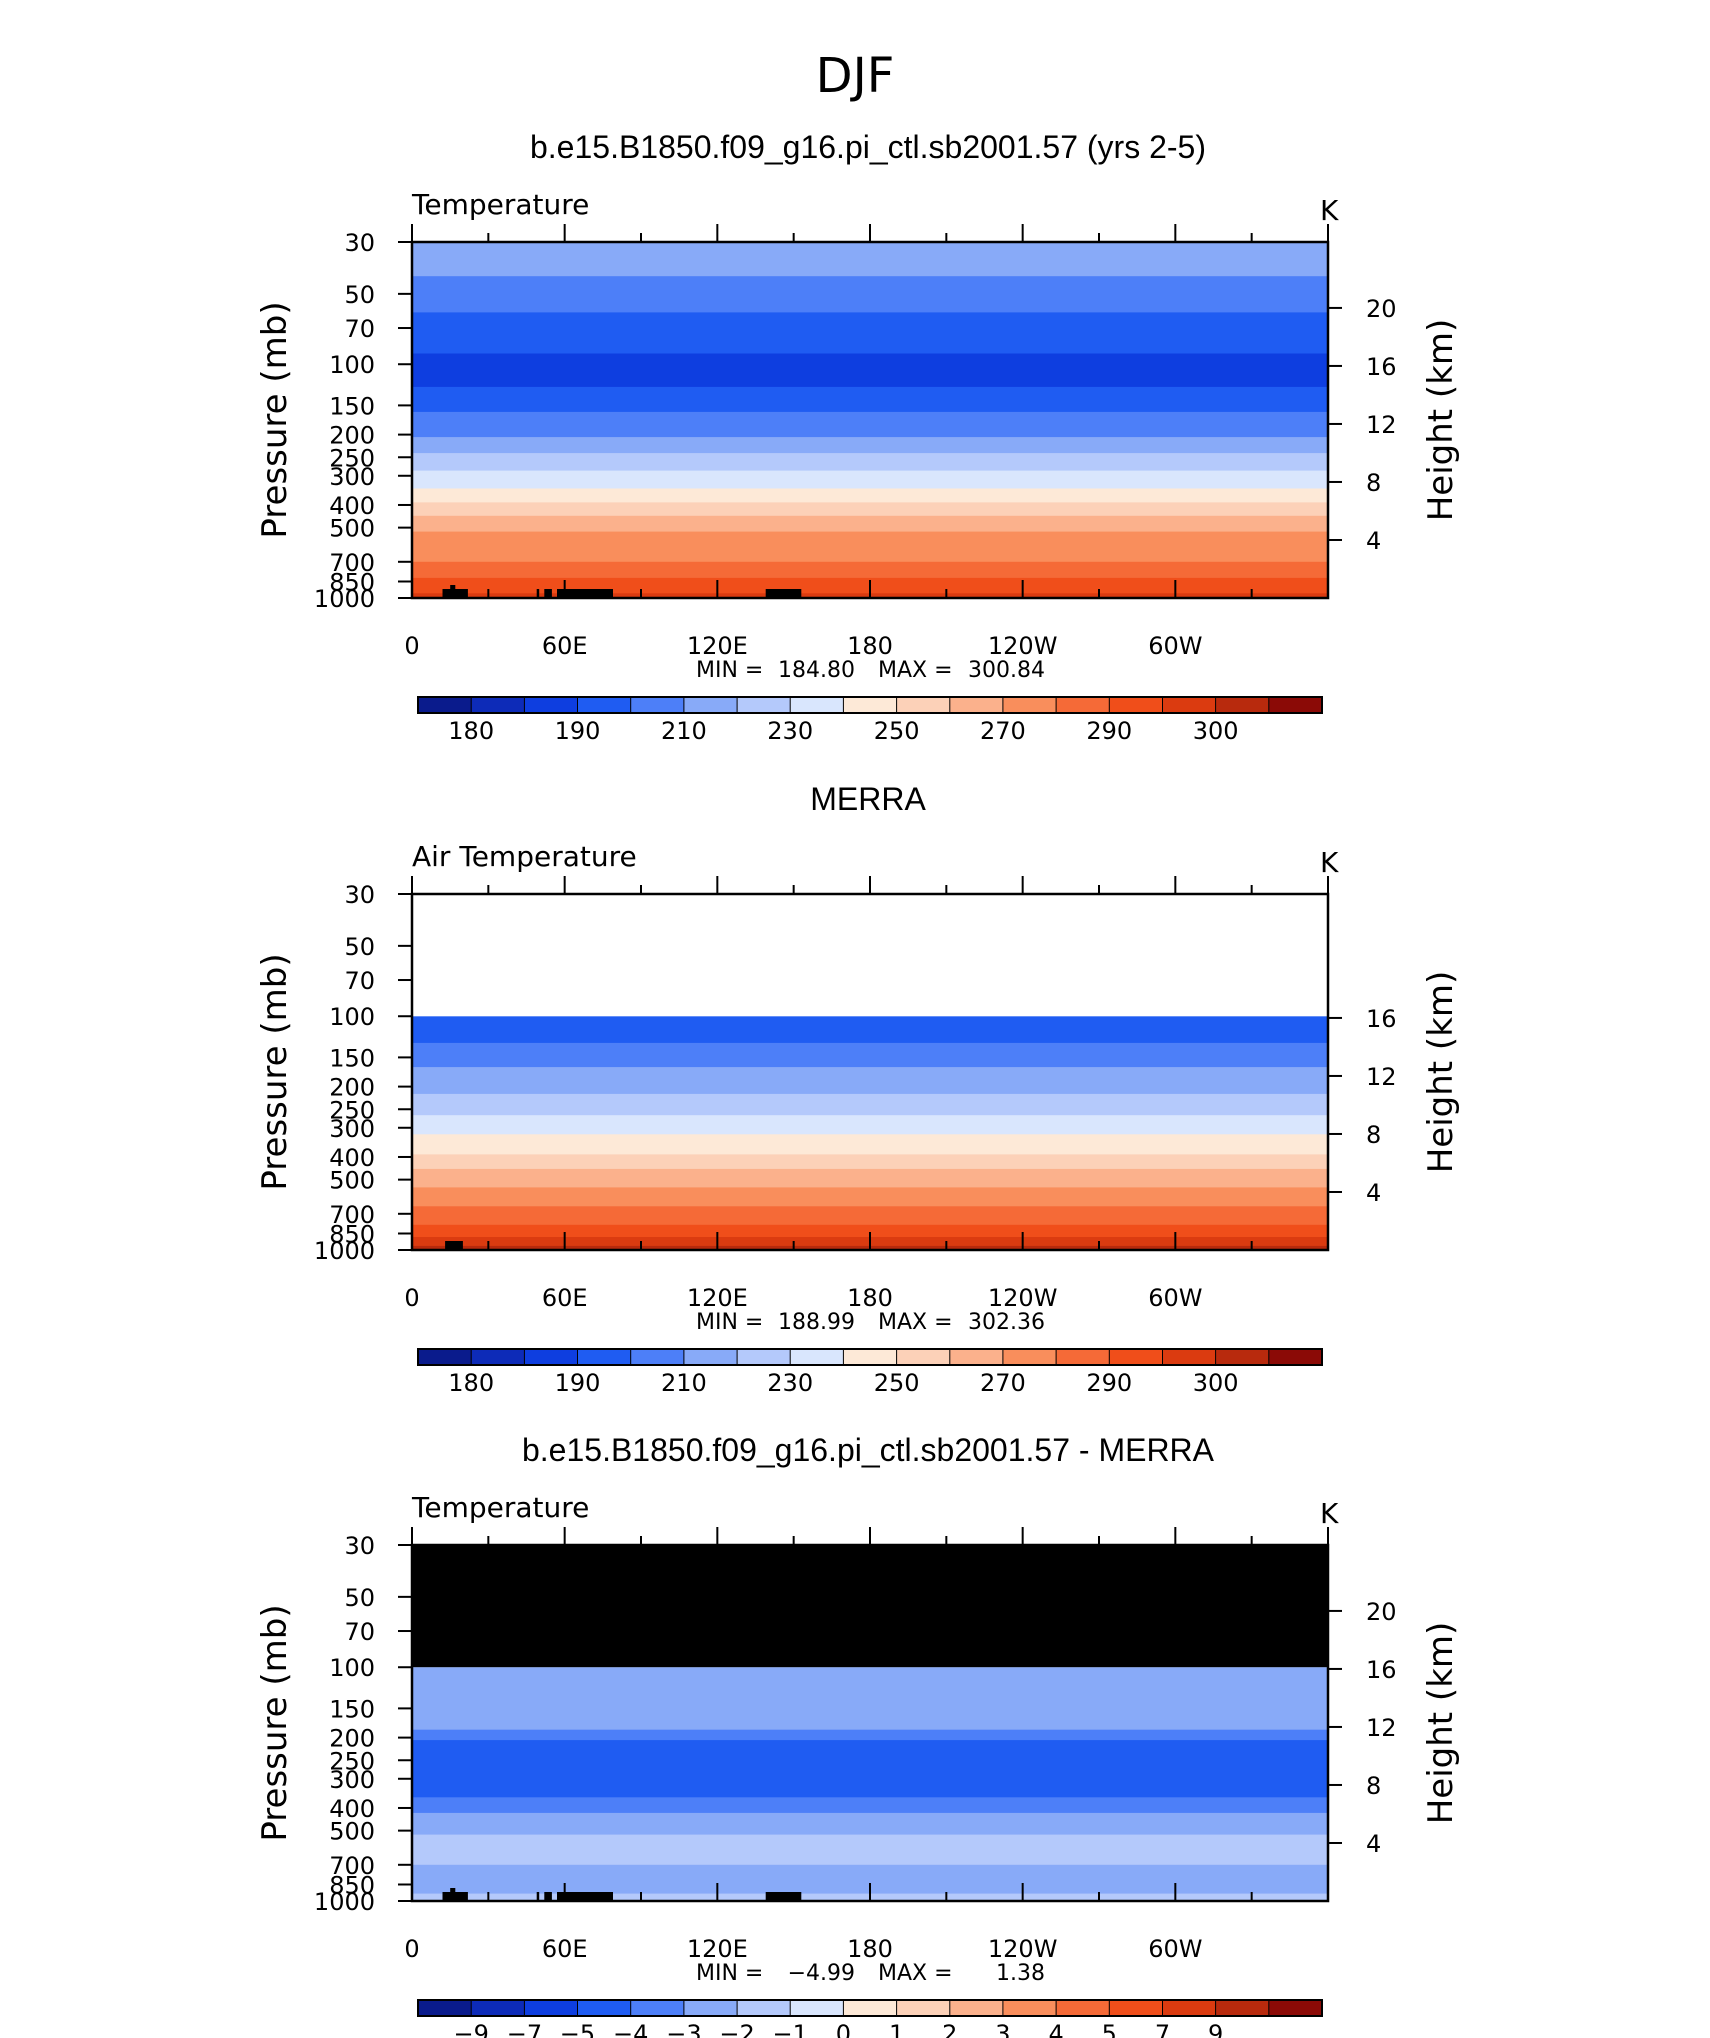 This screenshot has width=1710, height=2038. I want to click on colorbar-label: 210, so click(684, 731).